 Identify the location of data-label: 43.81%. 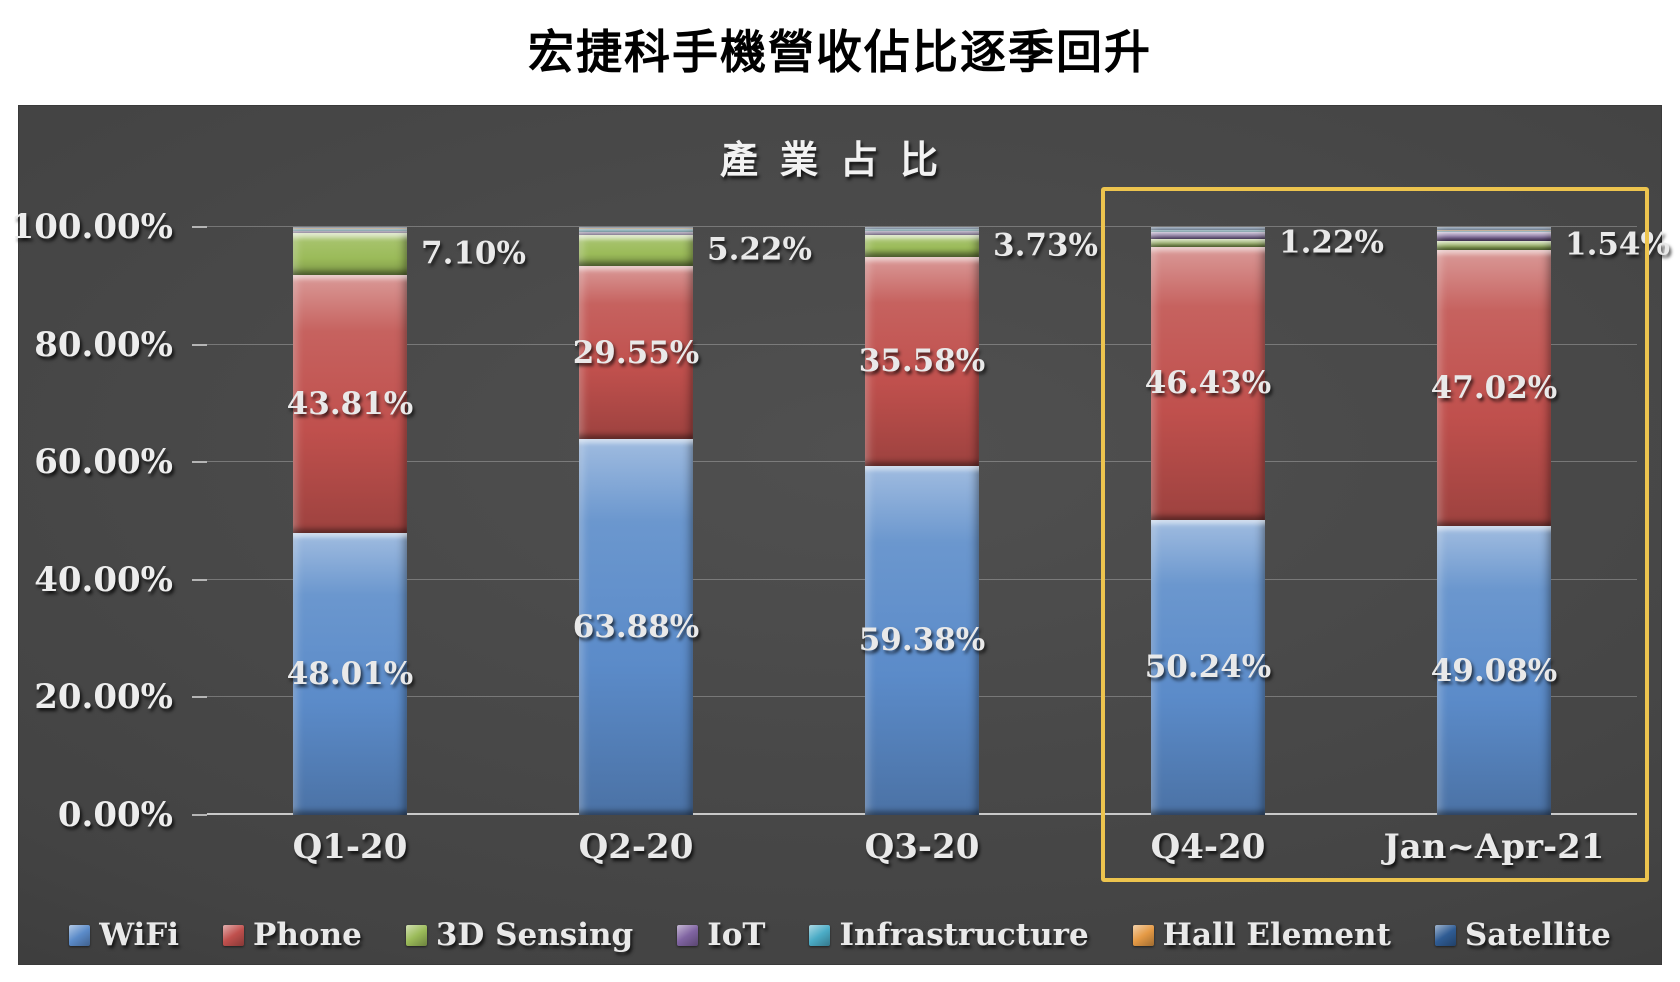
(350, 403).